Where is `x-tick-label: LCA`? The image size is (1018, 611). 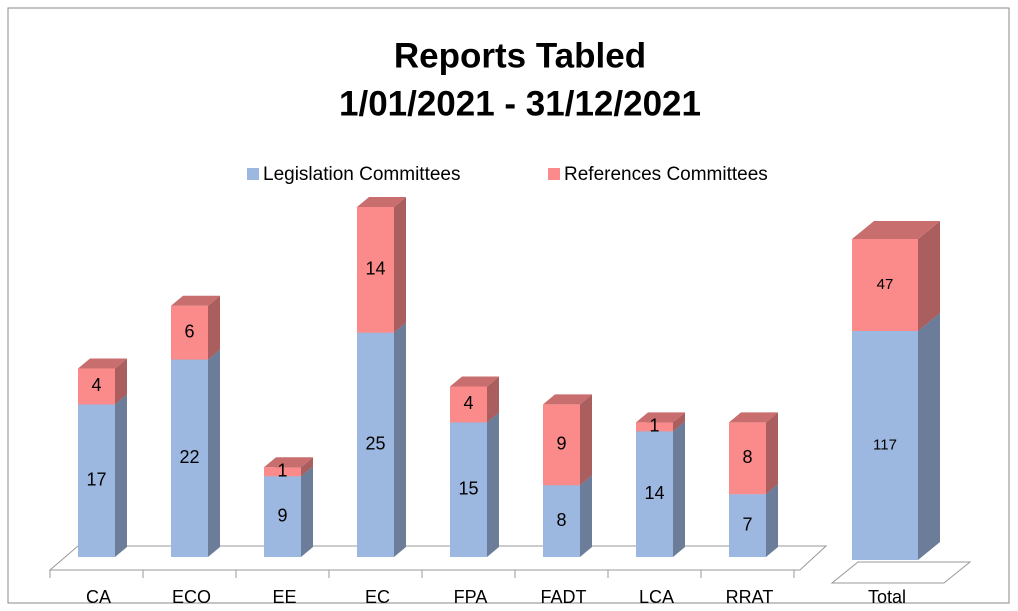 x-tick-label: LCA is located at coordinates (656, 597).